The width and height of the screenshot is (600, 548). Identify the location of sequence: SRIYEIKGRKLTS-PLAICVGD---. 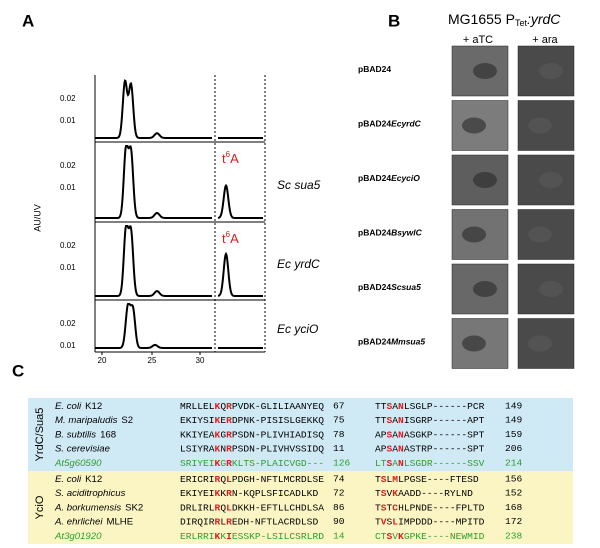
(252, 462).